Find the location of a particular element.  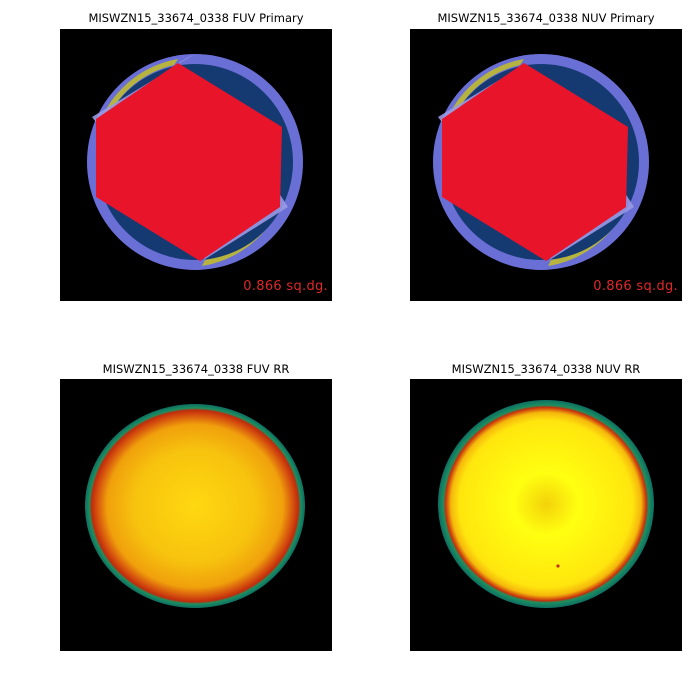

fuv-primary-image is located at coordinates (195, 162).